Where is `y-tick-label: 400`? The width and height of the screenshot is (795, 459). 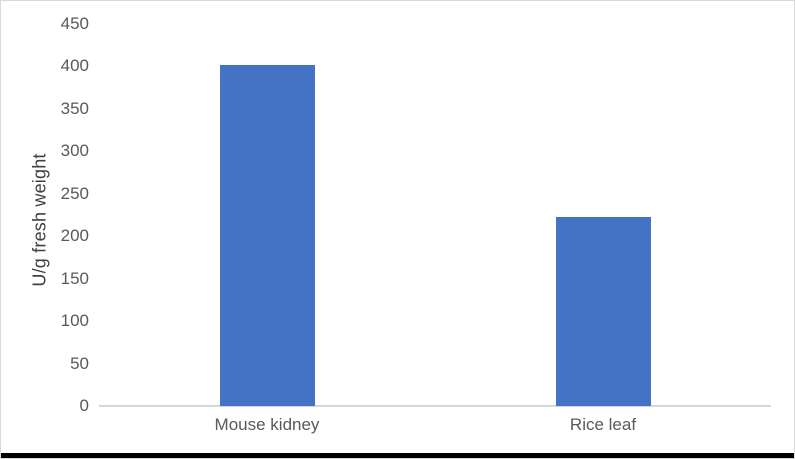
y-tick-label: 400 is located at coordinates (74, 66).